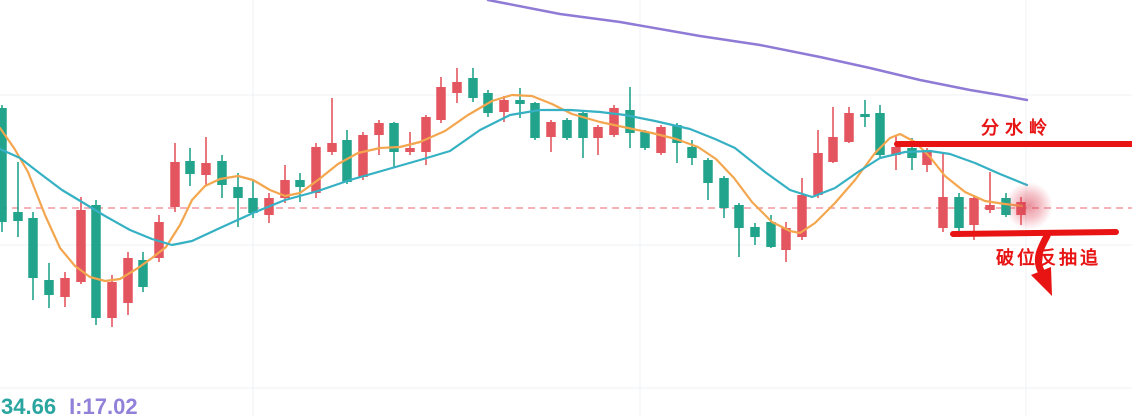 The height and width of the screenshot is (416, 1132). What do you see at coordinates (1029, 206) in the screenshot?
I see `highlight-spot` at bounding box center [1029, 206].